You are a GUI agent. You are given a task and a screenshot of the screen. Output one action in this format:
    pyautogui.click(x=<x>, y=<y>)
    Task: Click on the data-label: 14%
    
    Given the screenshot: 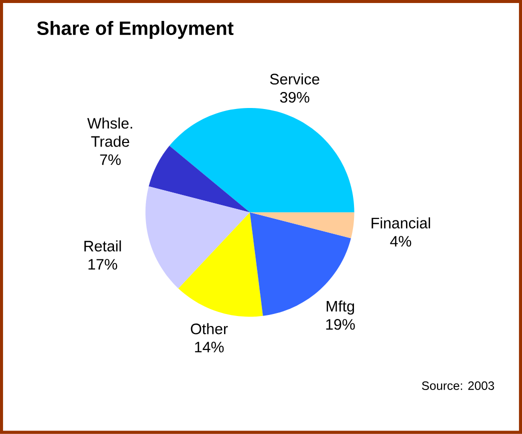 What is the action you would take?
    pyautogui.click(x=209, y=347)
    